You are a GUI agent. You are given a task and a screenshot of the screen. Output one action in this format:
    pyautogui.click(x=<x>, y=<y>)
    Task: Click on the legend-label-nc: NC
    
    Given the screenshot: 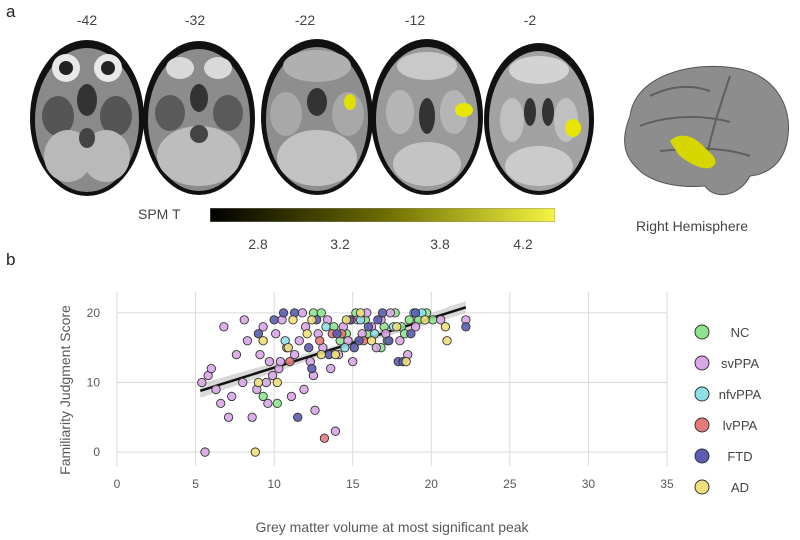 What is the action you would take?
    pyautogui.click(x=740, y=332)
    